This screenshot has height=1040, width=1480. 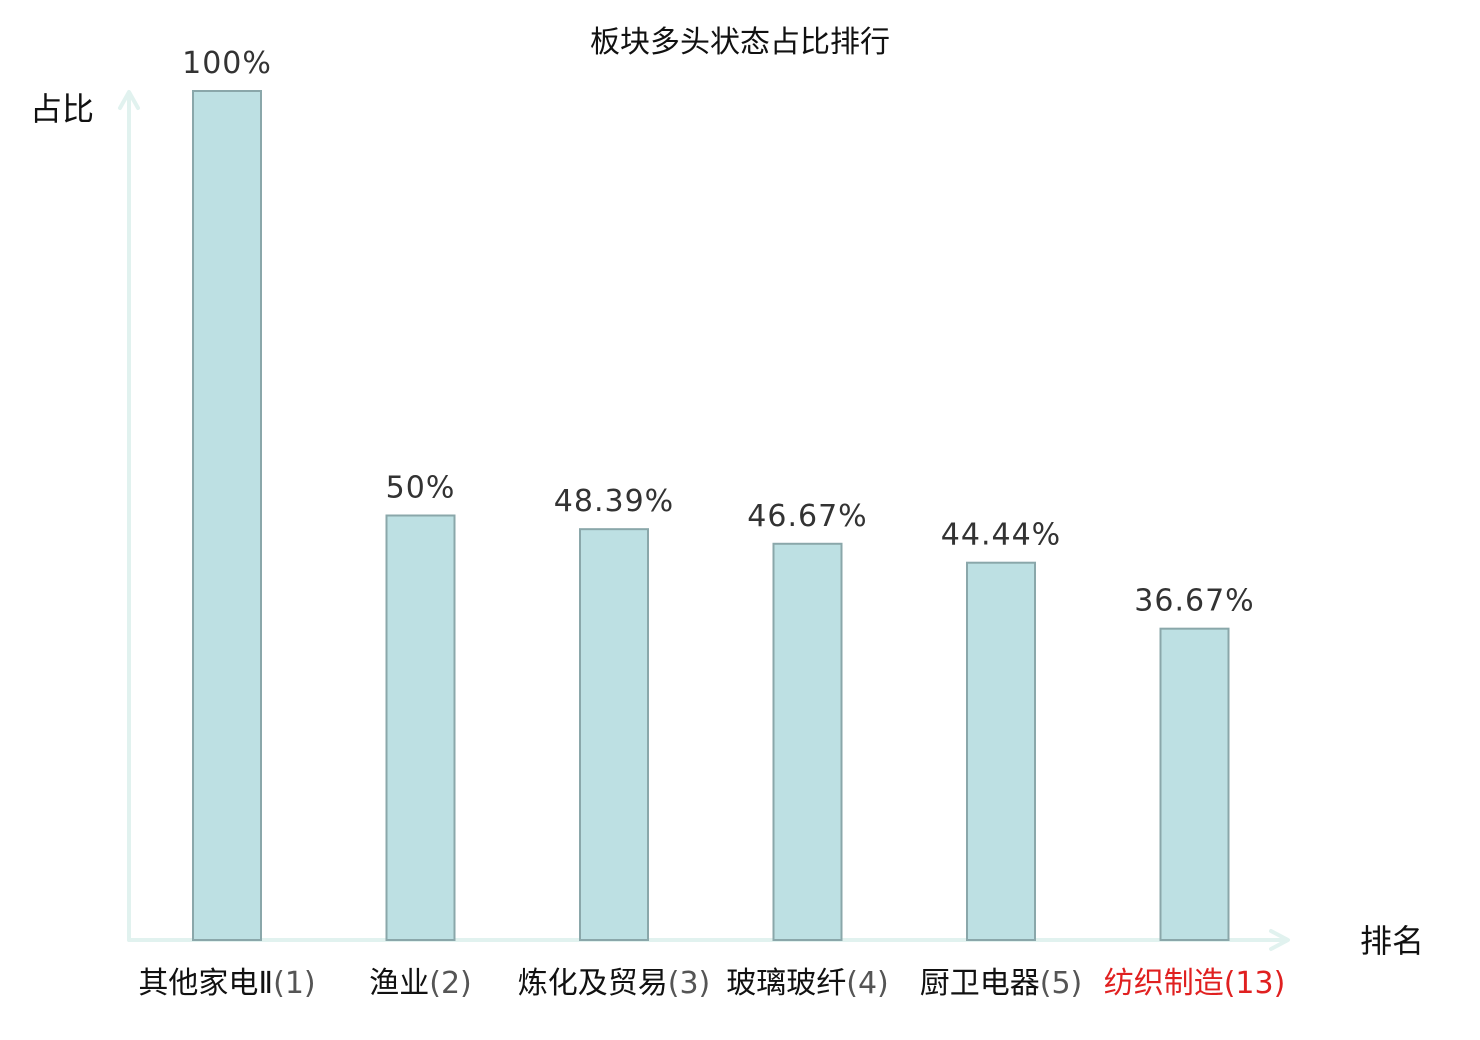 I want to click on bar-value-label: 100%, so click(x=227, y=63).